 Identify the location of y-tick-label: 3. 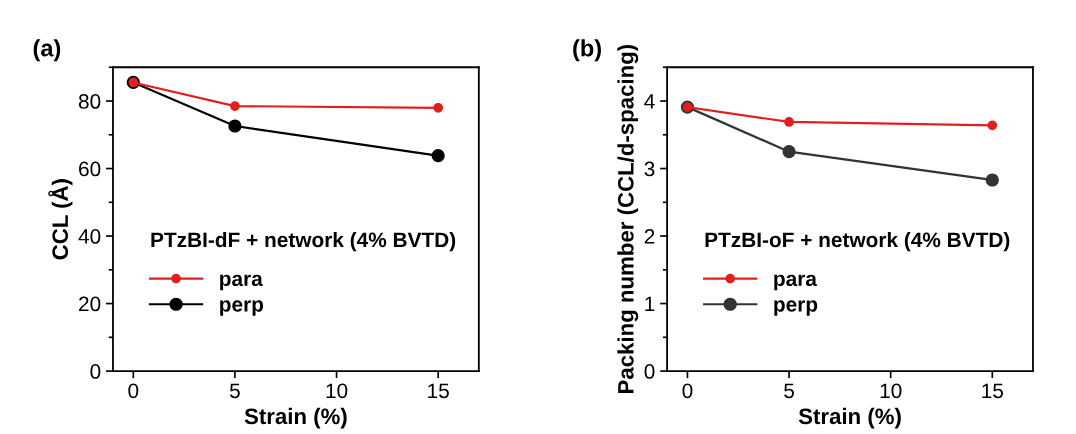
(649, 169).